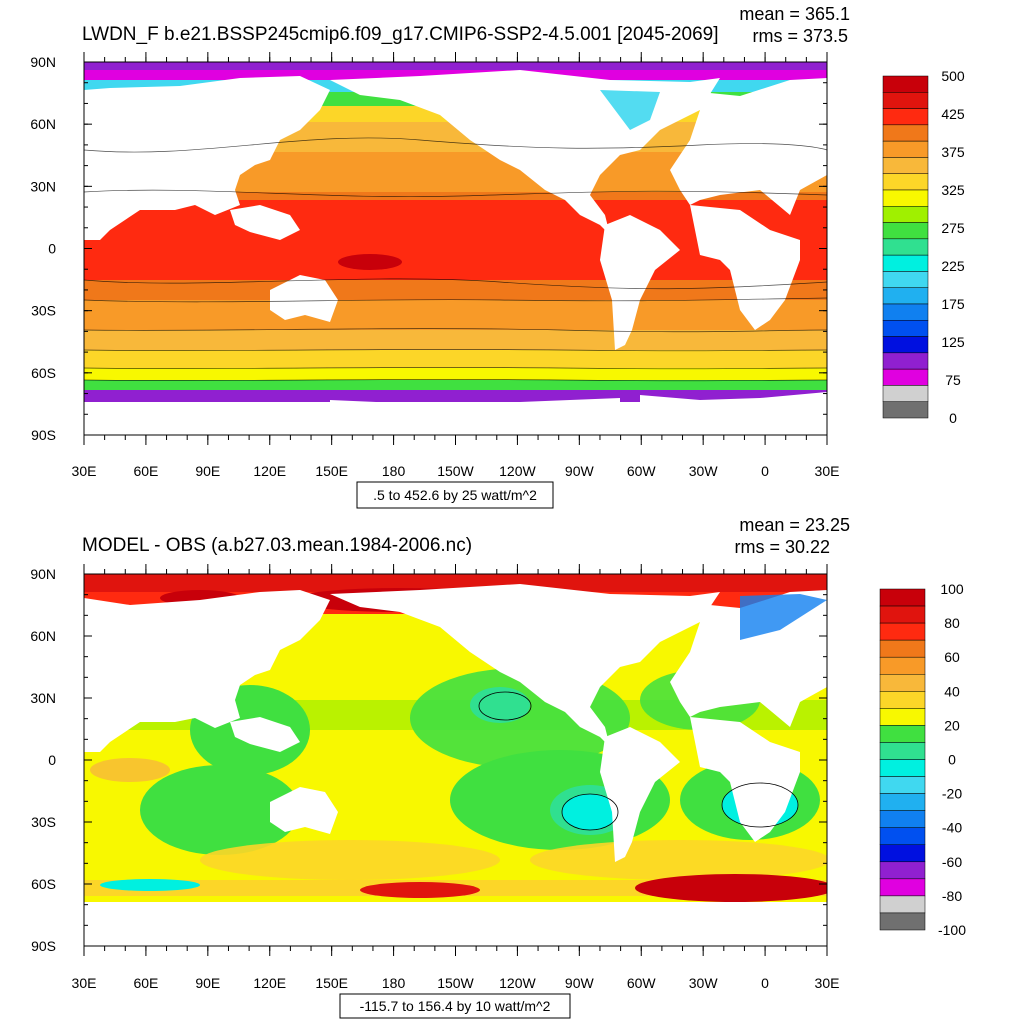 The image size is (1024, 1024). What do you see at coordinates (517, 471) in the screenshot?
I see `lon-label: 120W` at bounding box center [517, 471].